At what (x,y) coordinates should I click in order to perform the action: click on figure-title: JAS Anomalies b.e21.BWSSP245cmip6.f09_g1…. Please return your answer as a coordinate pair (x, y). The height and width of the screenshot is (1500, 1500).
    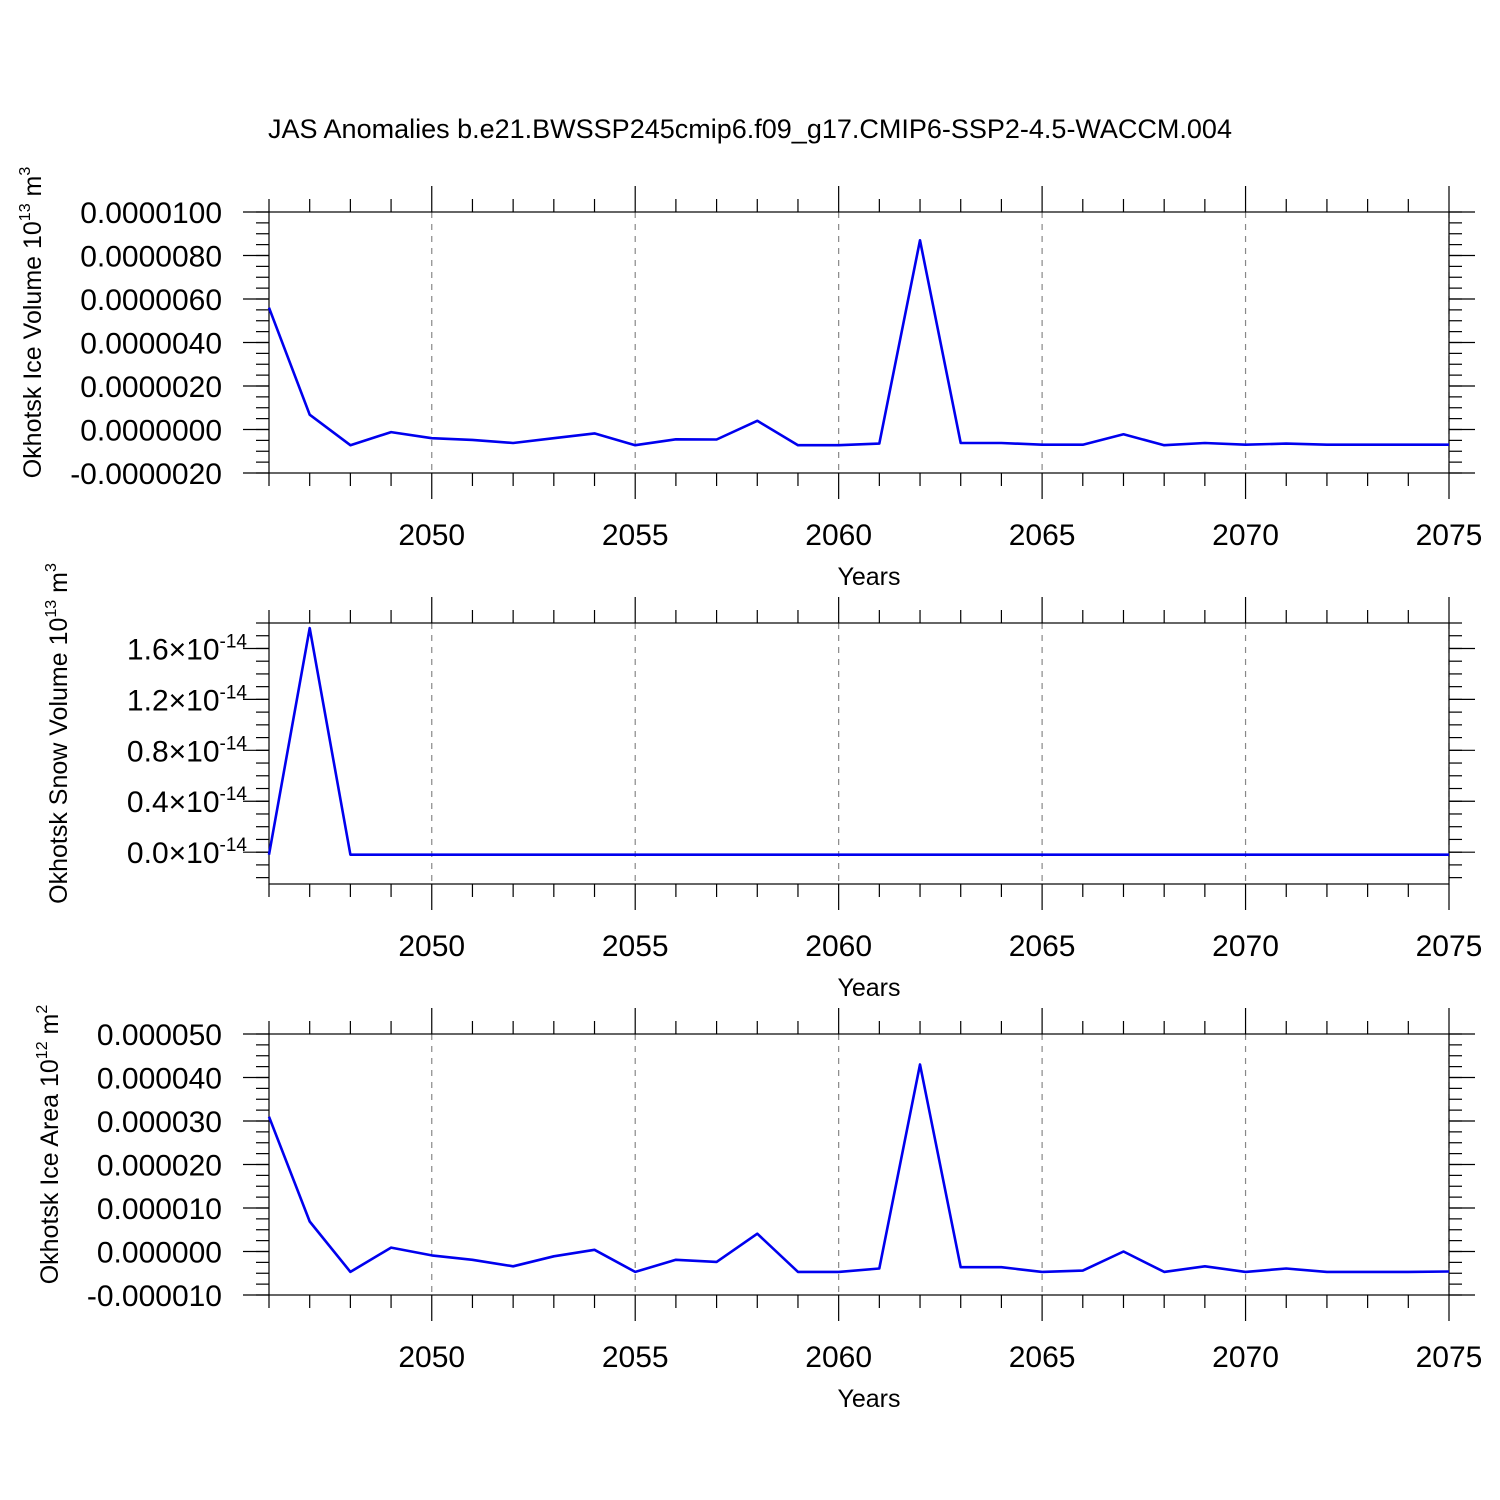
    Looking at the image, I should click on (750, 129).